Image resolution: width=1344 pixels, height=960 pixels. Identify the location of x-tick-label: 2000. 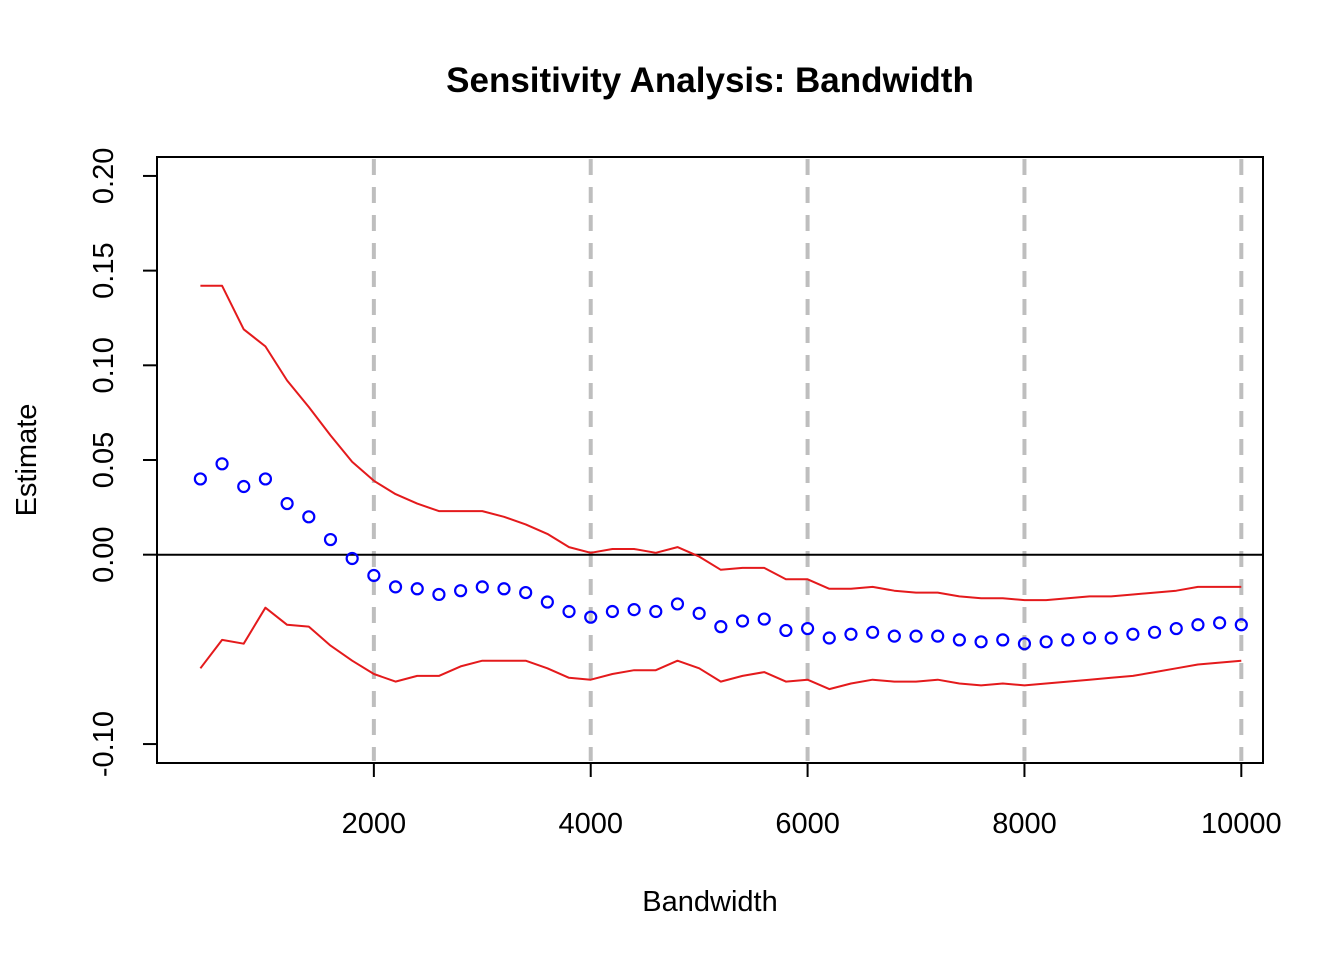
(374, 824).